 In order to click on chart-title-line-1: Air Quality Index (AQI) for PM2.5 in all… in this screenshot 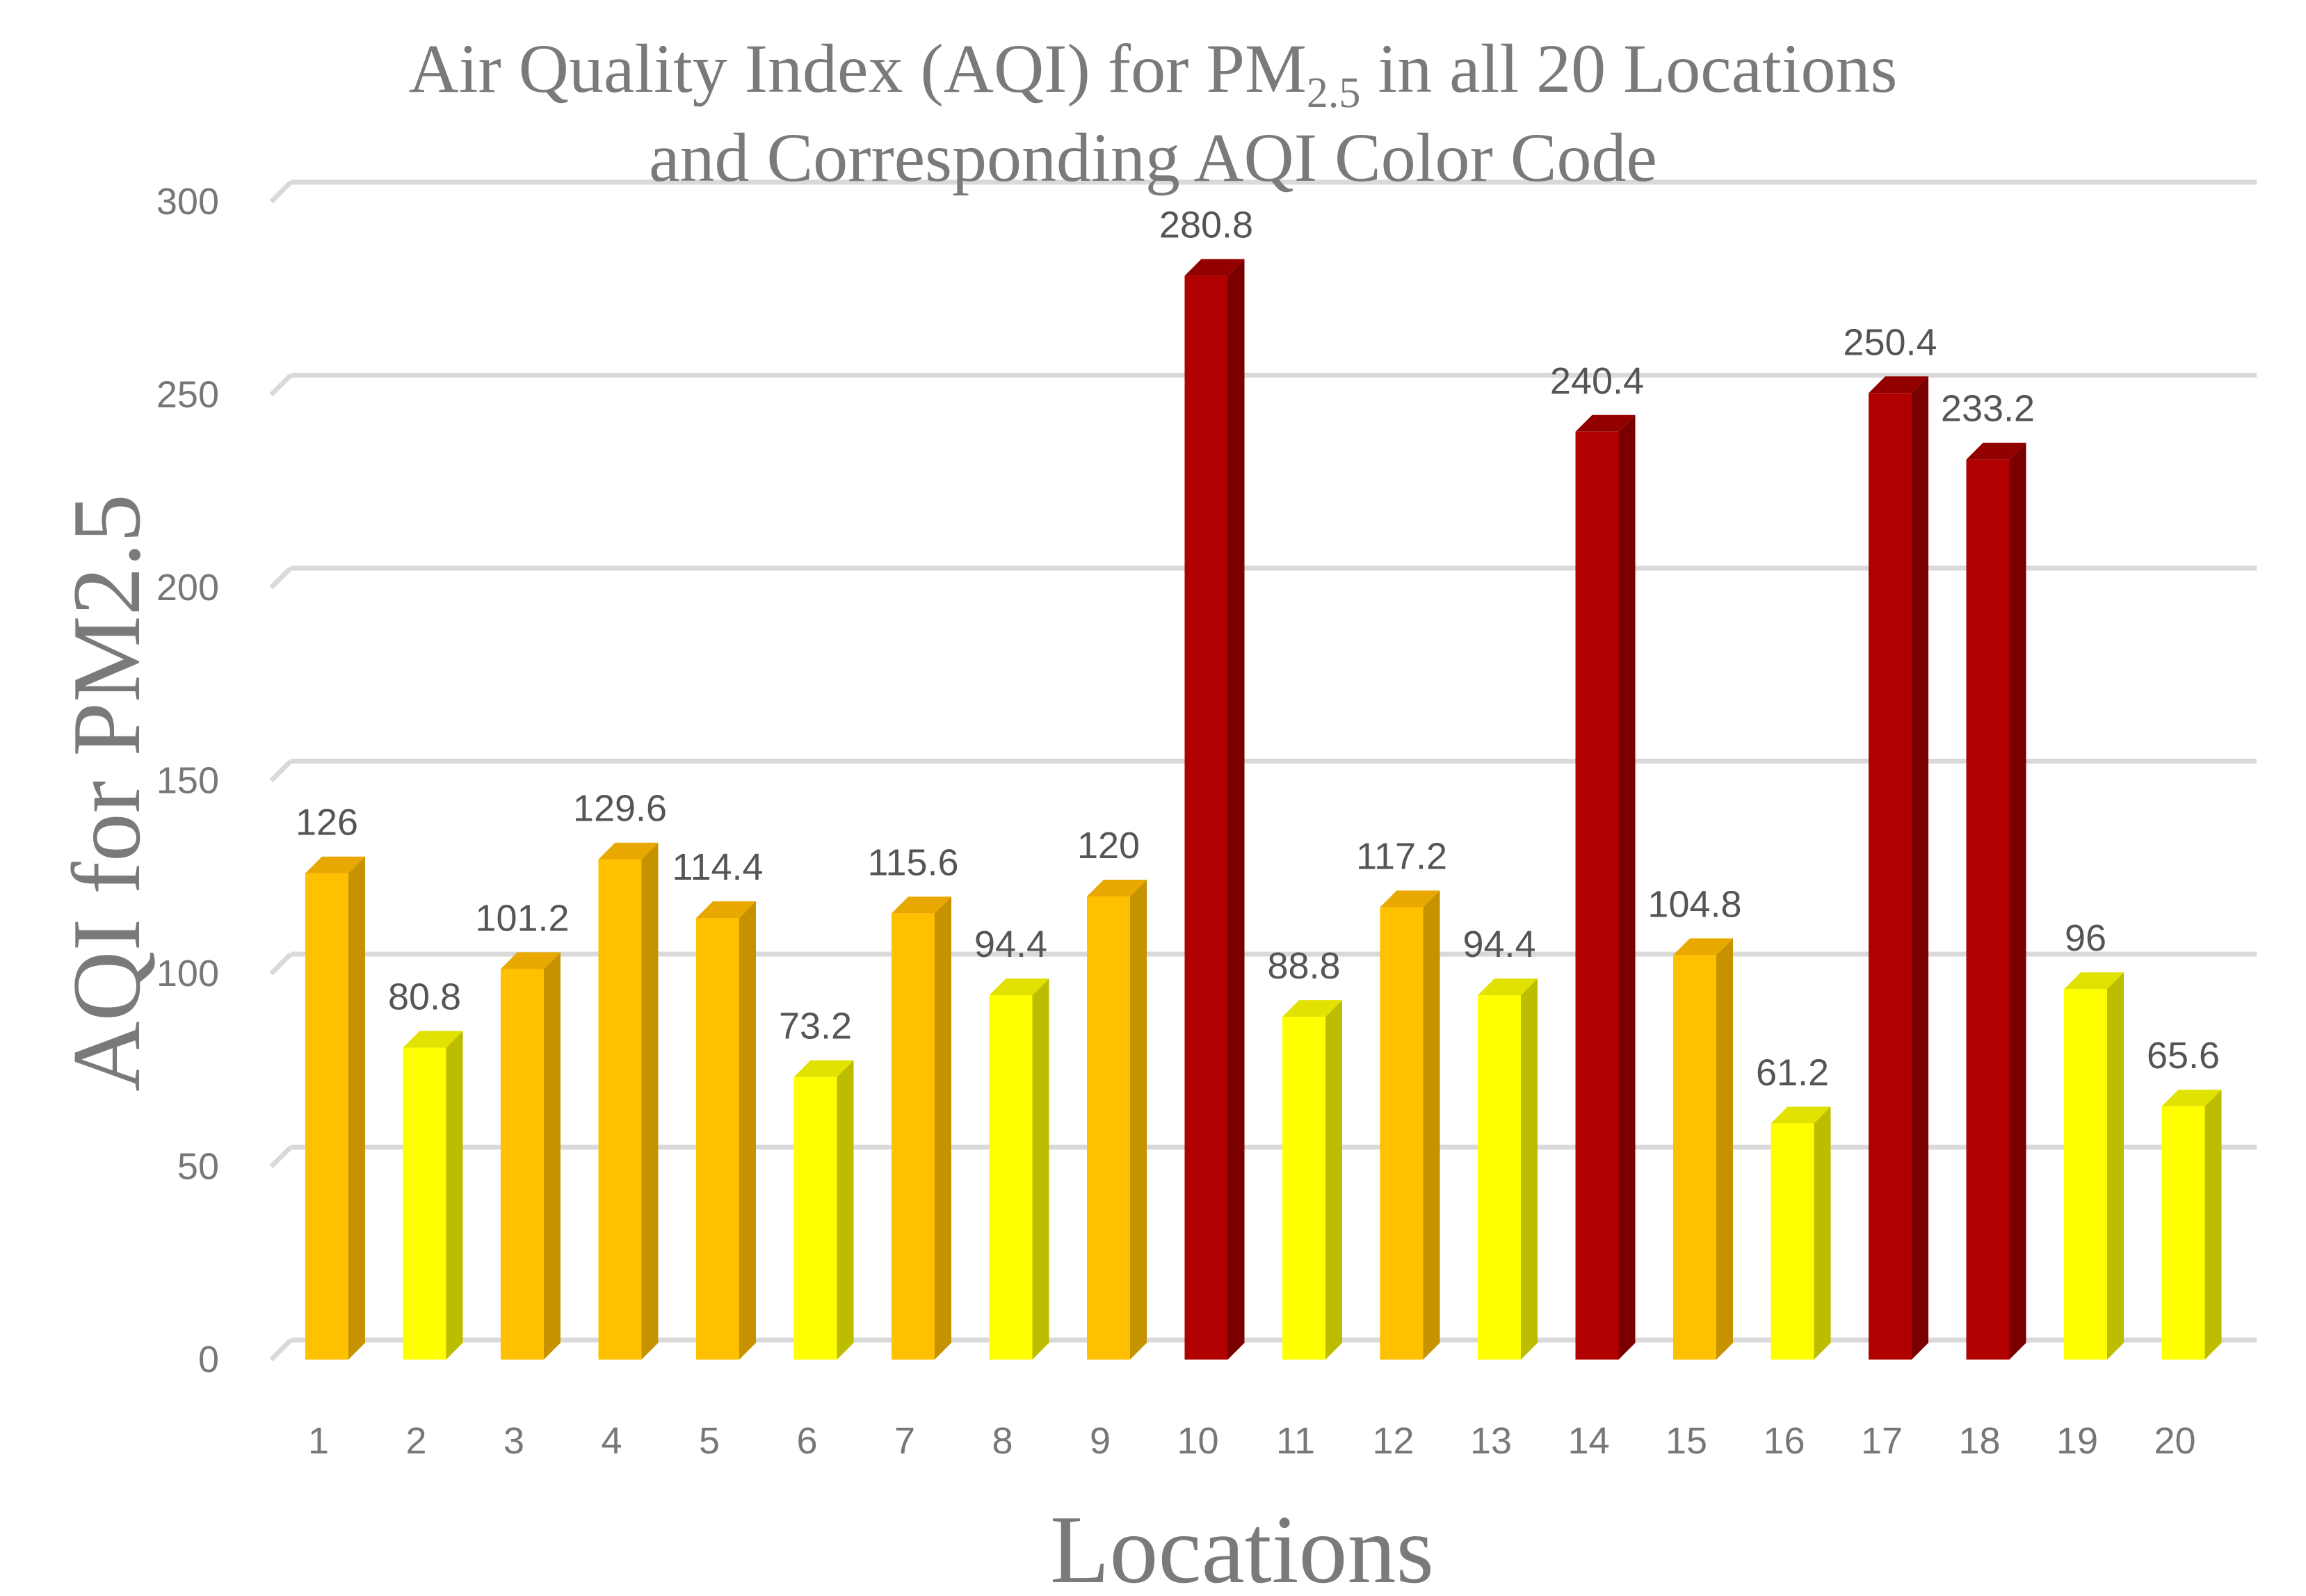, I will do `click(1153, 73)`.